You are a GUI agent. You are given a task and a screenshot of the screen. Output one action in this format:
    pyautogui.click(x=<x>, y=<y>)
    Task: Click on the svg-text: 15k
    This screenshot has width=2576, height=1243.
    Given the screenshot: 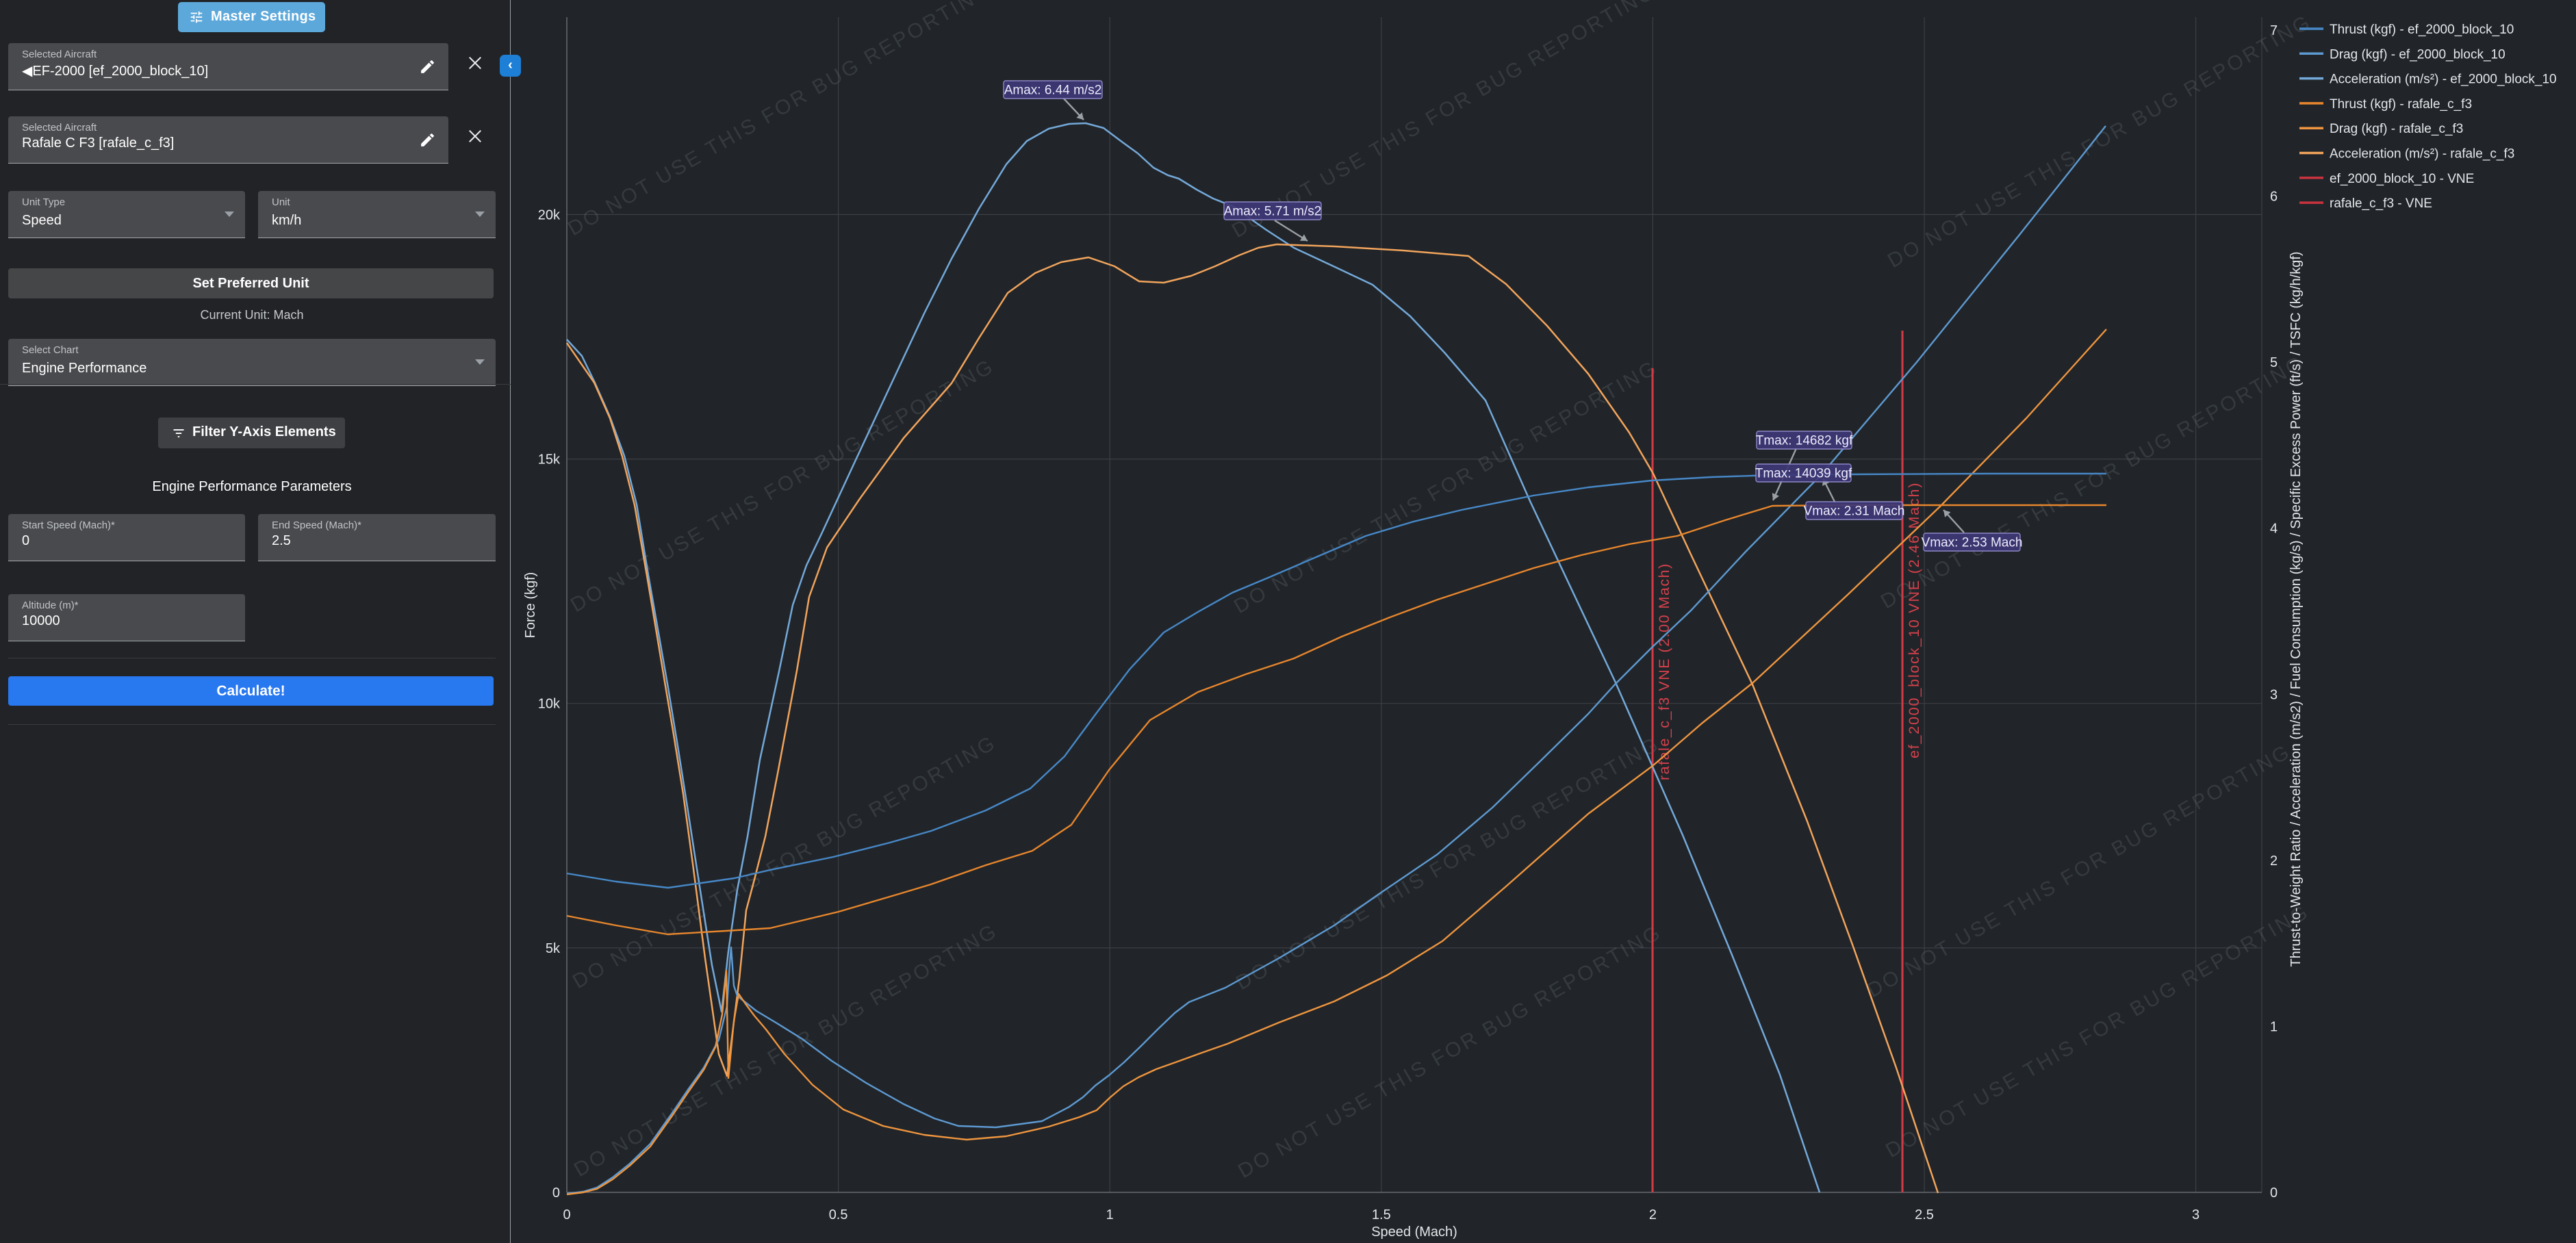 What is the action you would take?
    pyautogui.click(x=549, y=459)
    